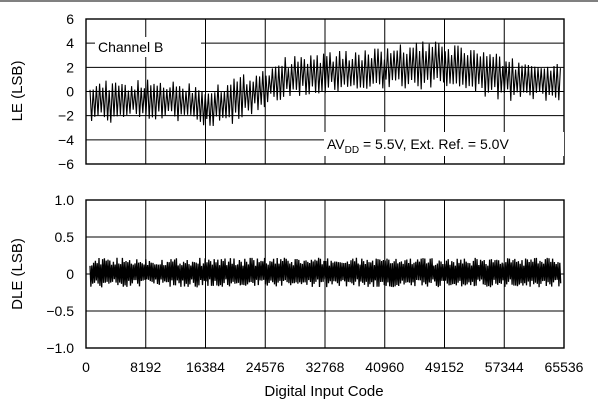 Image resolution: width=598 pixels, height=400 pixels. I want to click on le-y-tick-label: −6, so click(66, 164).